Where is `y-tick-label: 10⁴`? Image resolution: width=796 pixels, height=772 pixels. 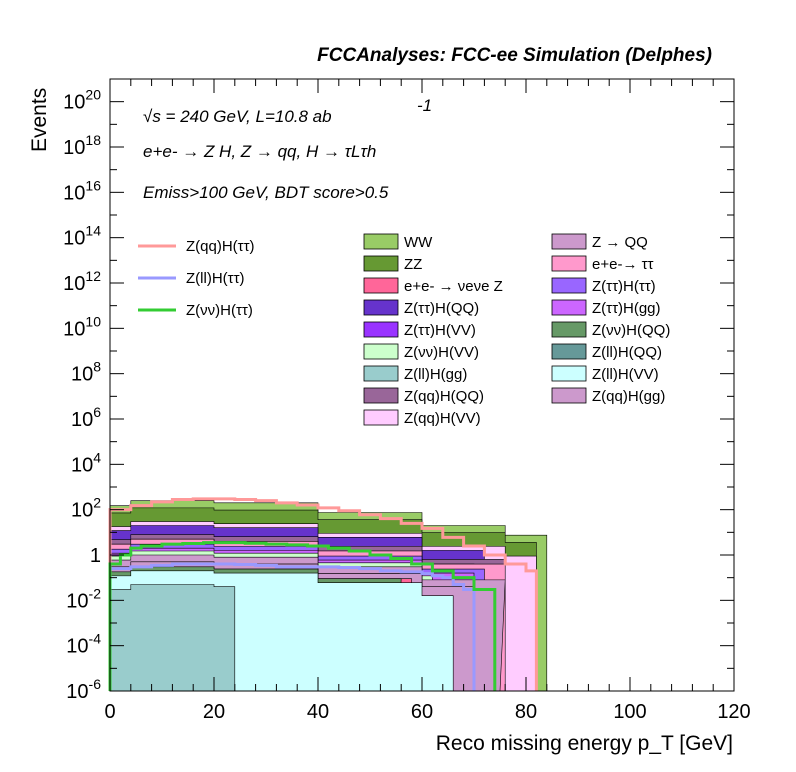 y-tick-label: 10⁴ is located at coordinates (86, 462).